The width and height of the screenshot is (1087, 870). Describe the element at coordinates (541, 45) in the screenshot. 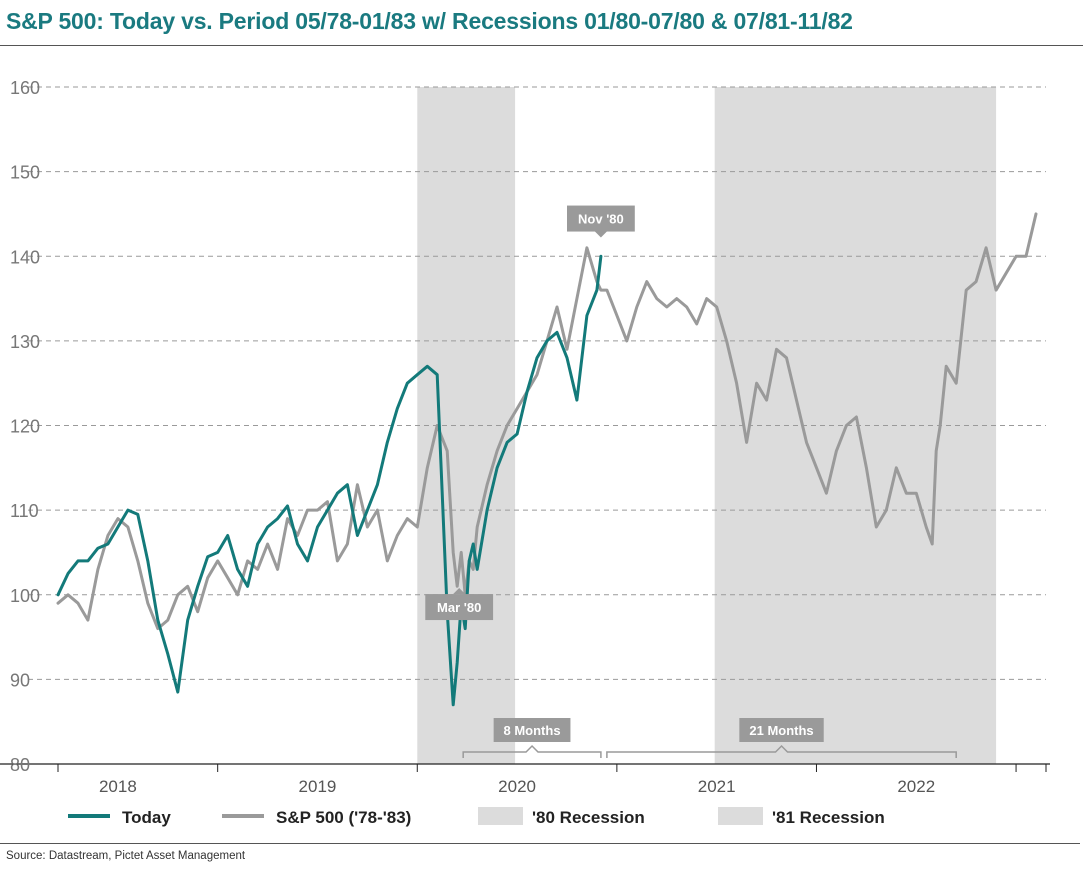

I see `title-divider` at that location.